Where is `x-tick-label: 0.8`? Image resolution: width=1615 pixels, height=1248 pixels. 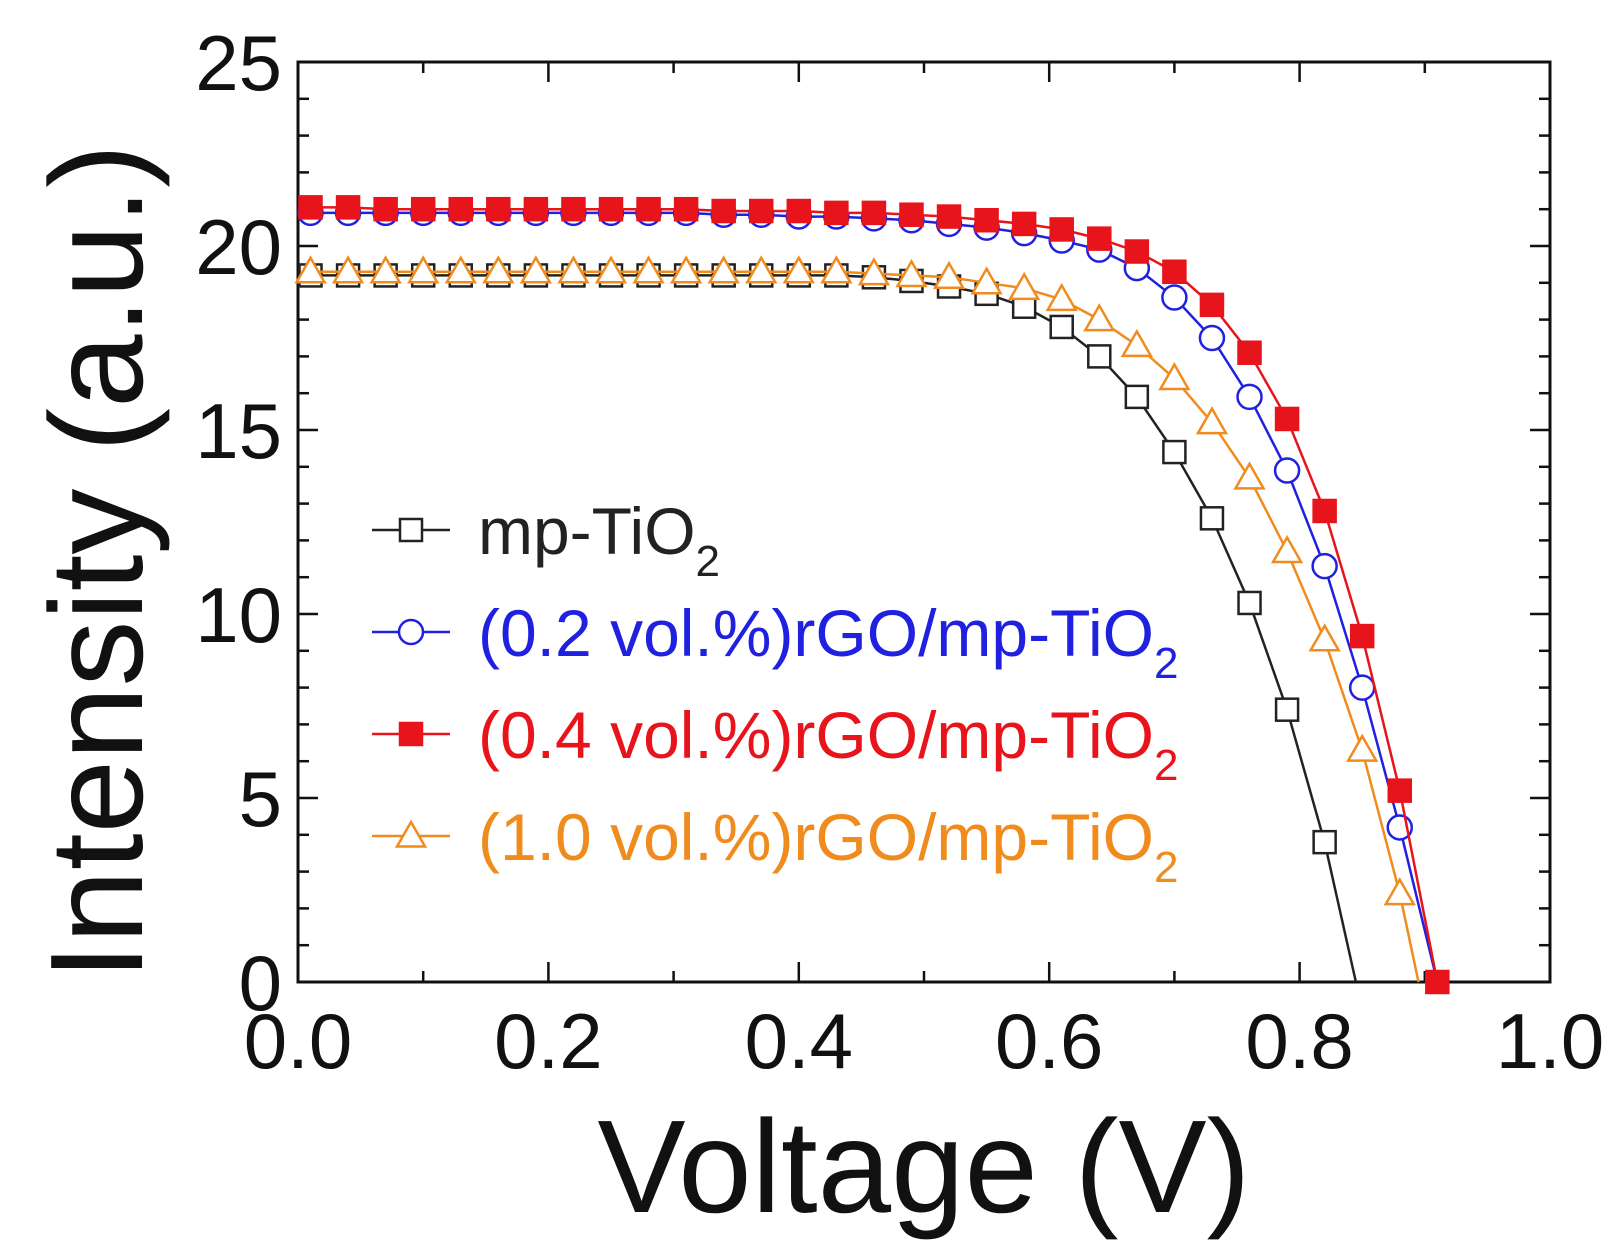
x-tick-label: 0.8 is located at coordinates (1299, 1041).